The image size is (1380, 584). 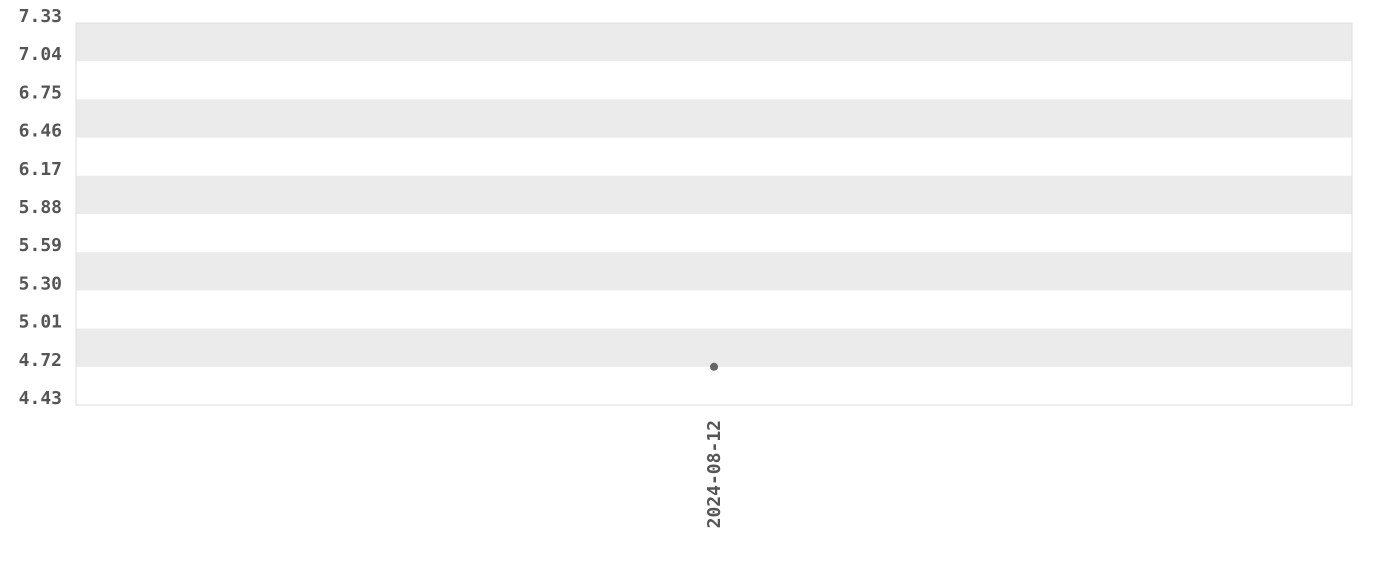 What do you see at coordinates (40, 322) in the screenshot?
I see `y-tick-label: 5.01` at bounding box center [40, 322].